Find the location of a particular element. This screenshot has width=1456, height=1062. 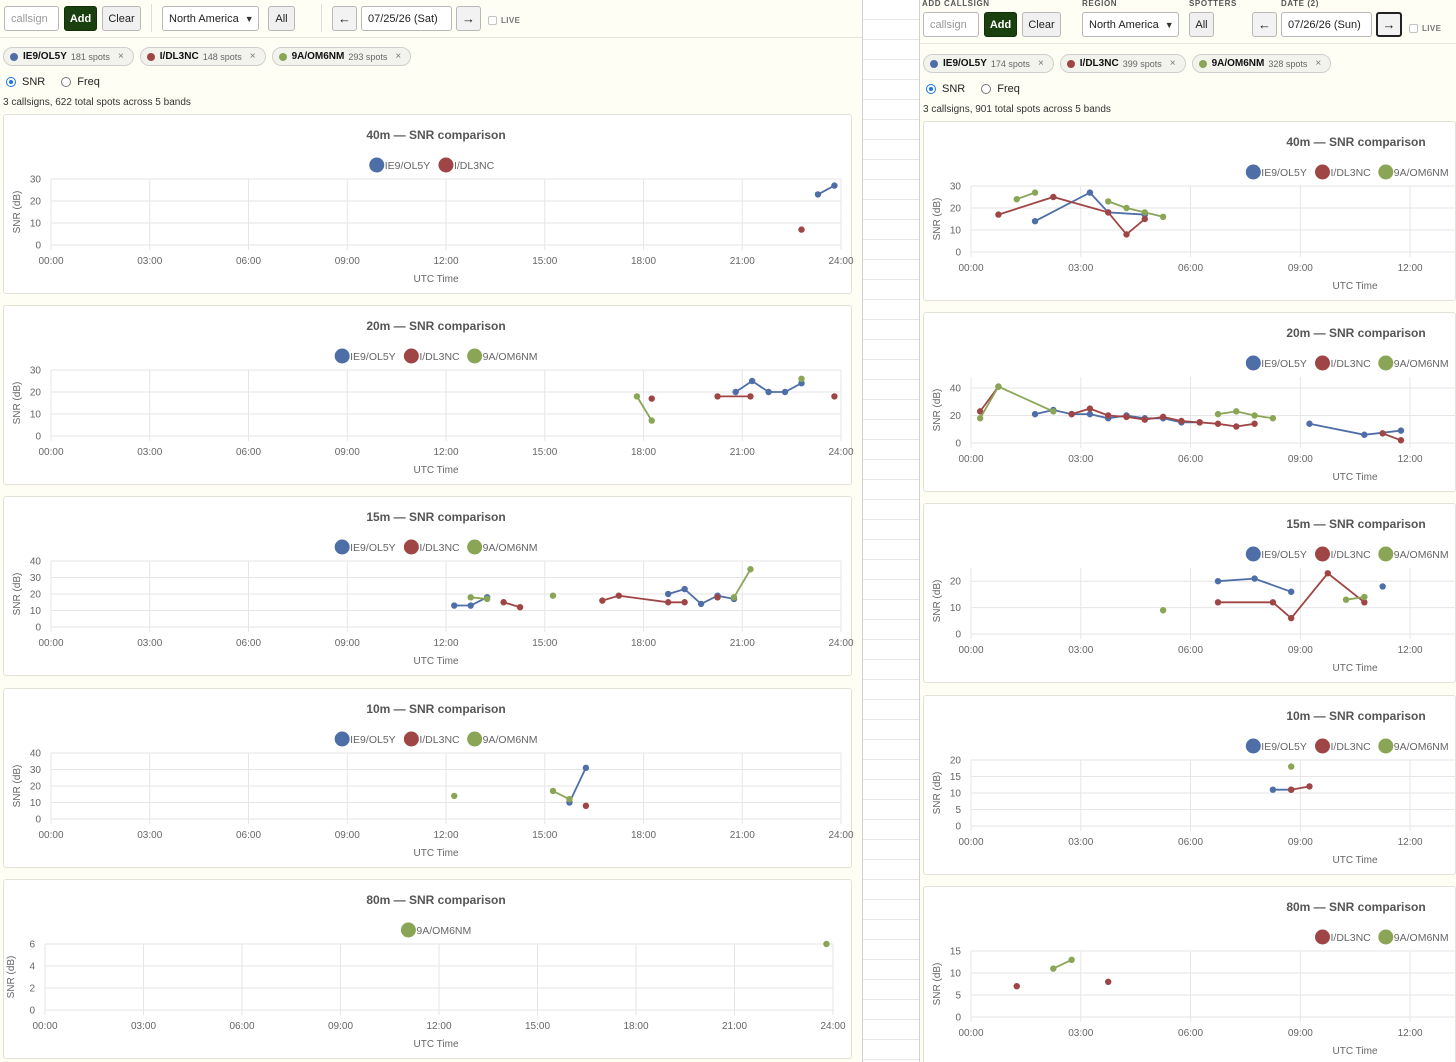

callsign-input: callsign is located at coordinates (31, 18).